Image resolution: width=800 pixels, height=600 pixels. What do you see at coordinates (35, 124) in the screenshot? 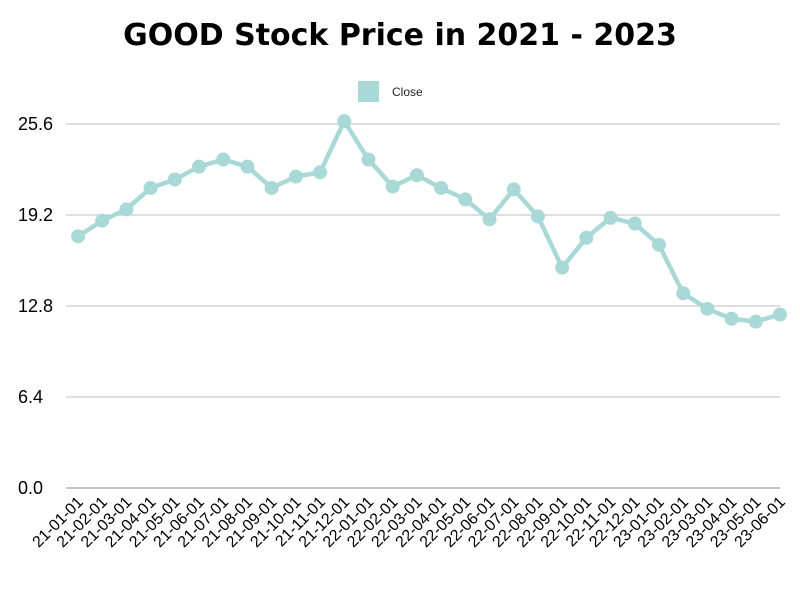
I see `y-tick-label: 25.6` at bounding box center [35, 124].